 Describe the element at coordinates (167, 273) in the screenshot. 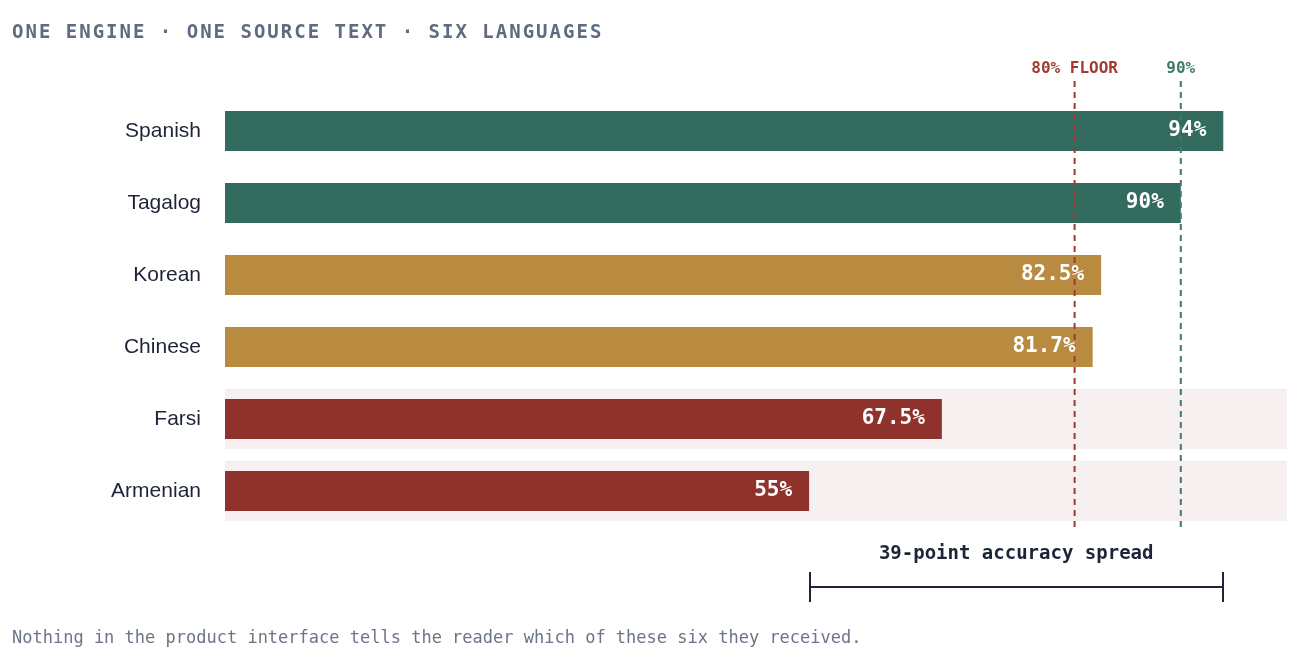

I see `y-tick-label: Korean` at that location.